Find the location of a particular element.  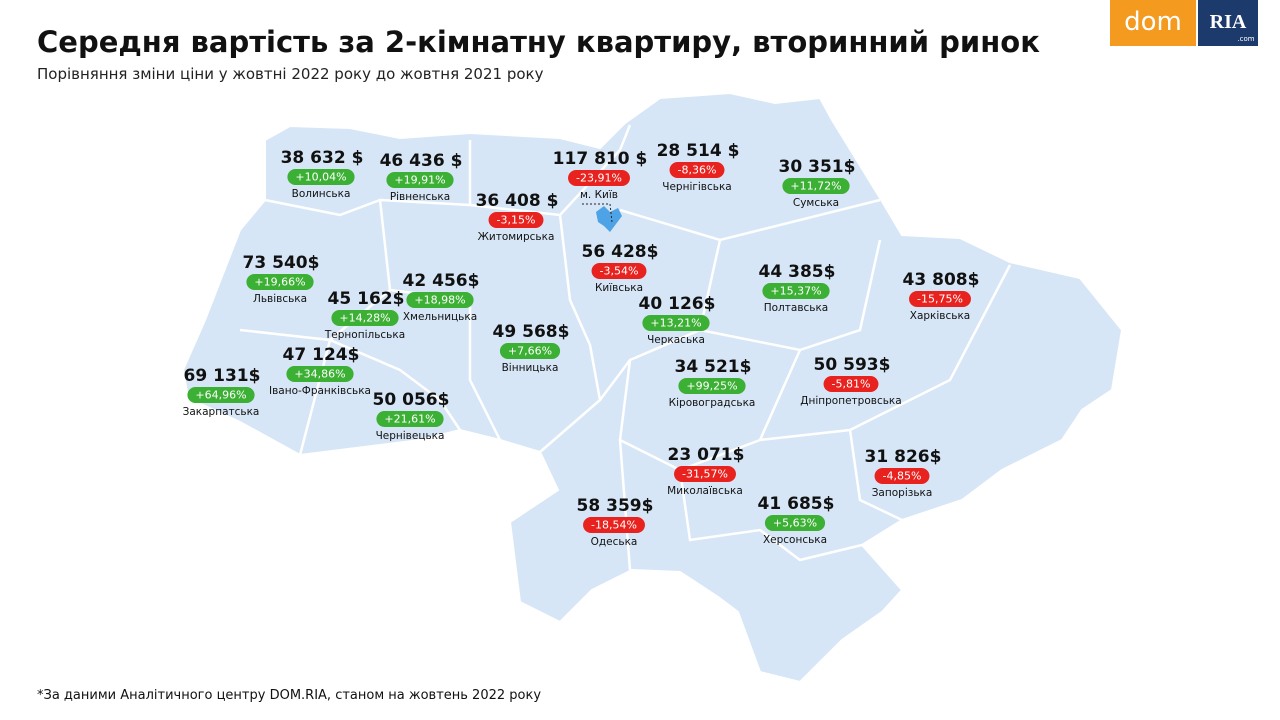

change-badge: +21,61% is located at coordinates (410, 419).